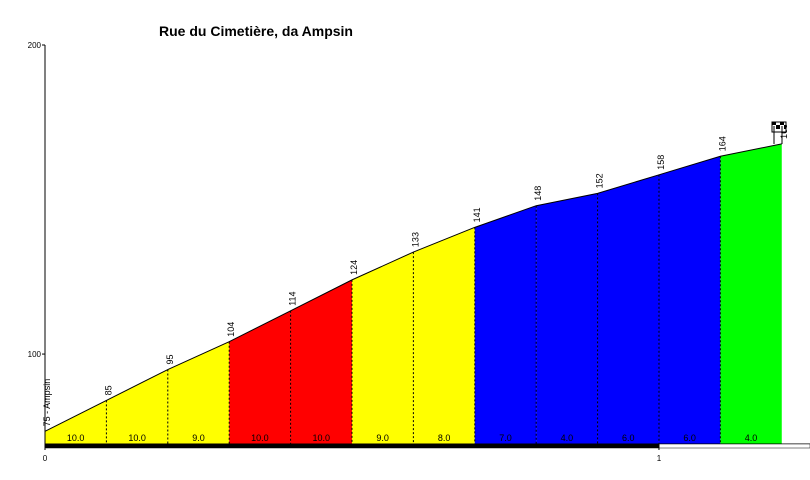 Image resolution: width=810 pixels, height=480 pixels. Describe the element at coordinates (600, 180) in the screenshot. I see `elevation-label: 152` at that location.